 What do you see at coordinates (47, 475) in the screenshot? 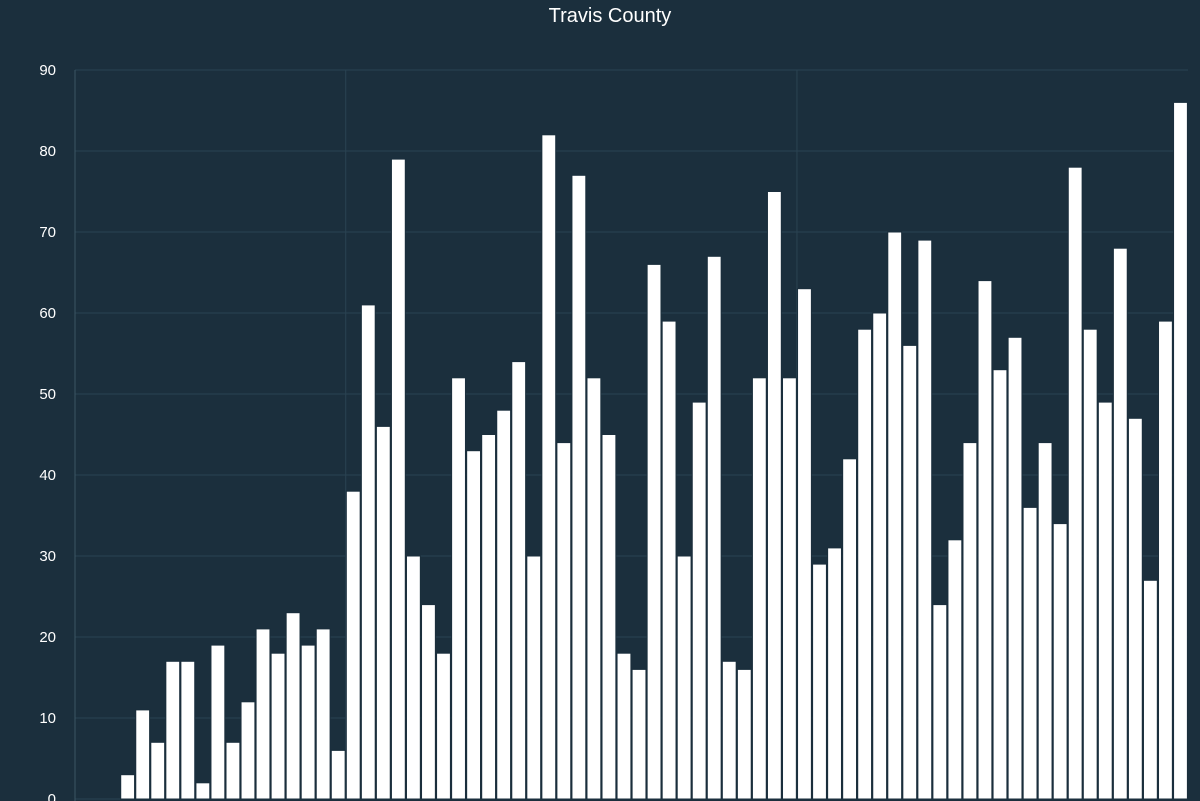
I see `y-tick-label: 40` at bounding box center [47, 475].